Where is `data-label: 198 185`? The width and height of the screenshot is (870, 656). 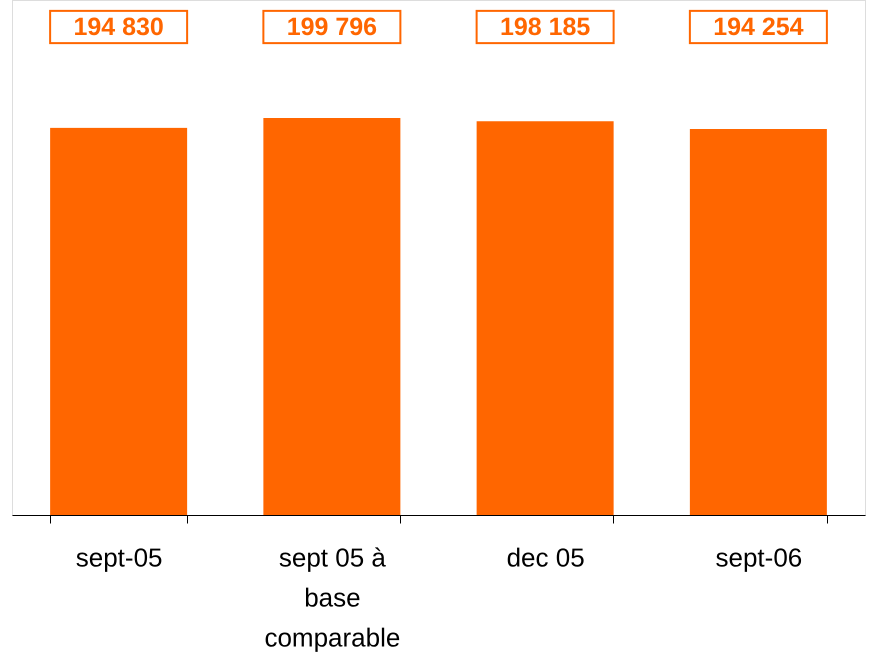
data-label: 198 185 is located at coordinates (545, 27).